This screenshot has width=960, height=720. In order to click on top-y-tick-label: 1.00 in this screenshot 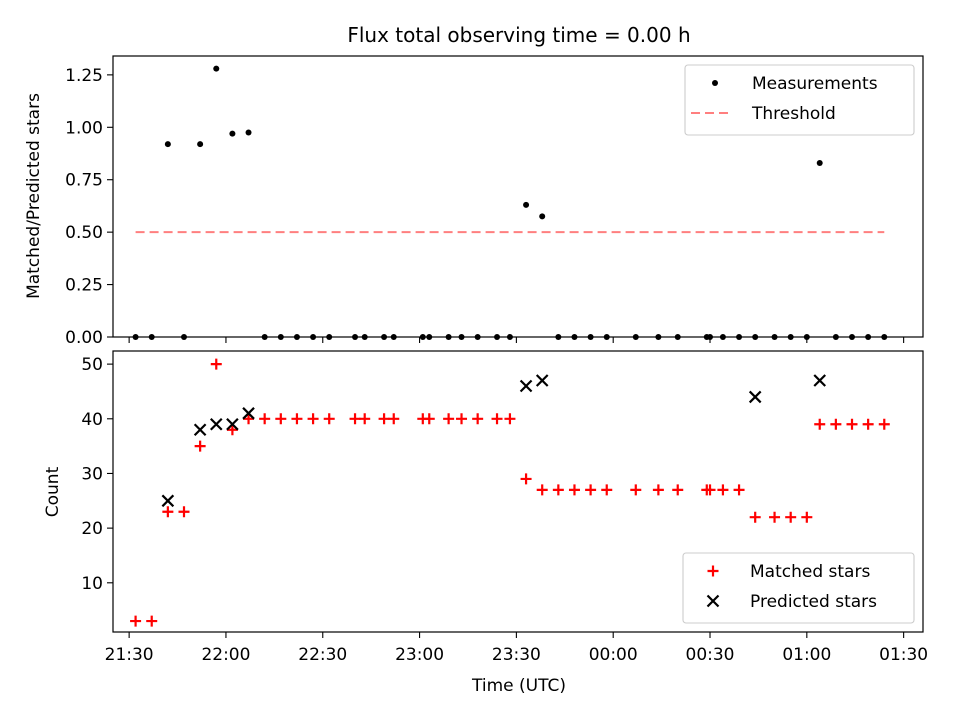, I will do `click(84, 128)`.